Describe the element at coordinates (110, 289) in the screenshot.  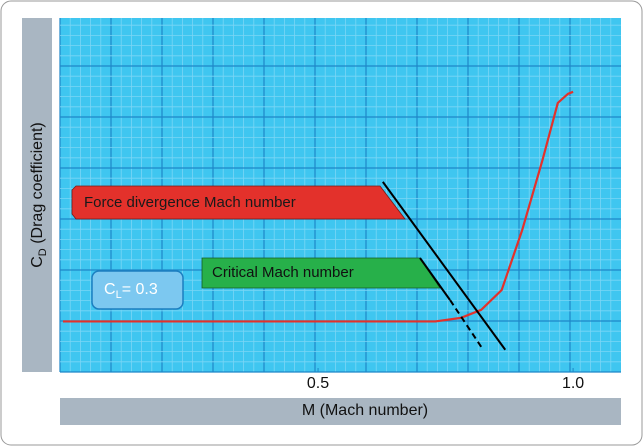
I see `lift-symbol: C` at that location.